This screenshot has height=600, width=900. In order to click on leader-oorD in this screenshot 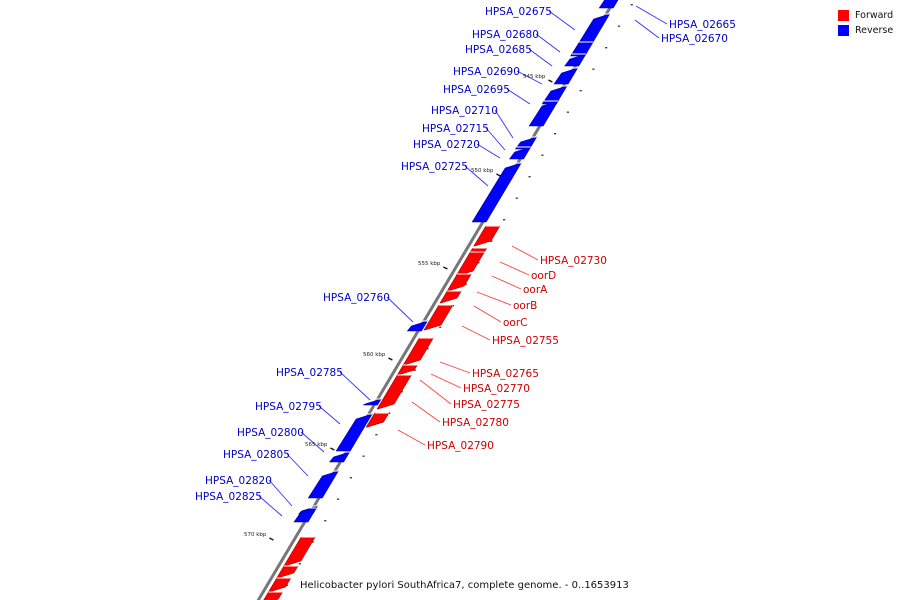, I will do `click(514, 268)`.